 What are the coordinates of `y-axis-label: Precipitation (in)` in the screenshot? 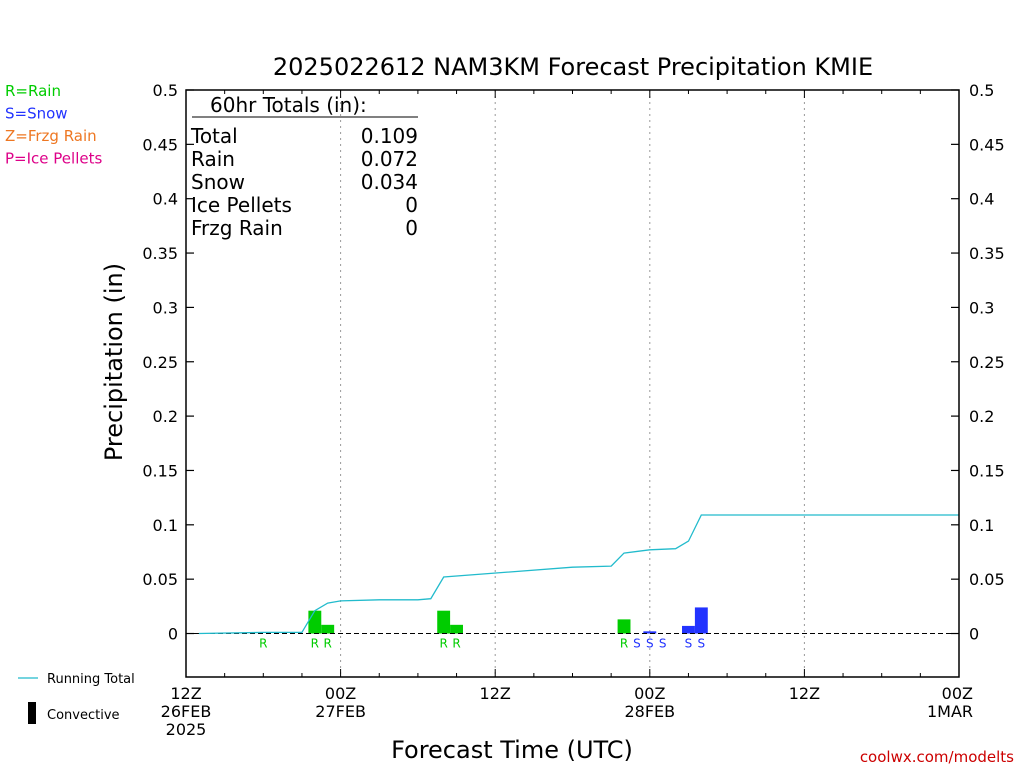 It's located at (114, 362).